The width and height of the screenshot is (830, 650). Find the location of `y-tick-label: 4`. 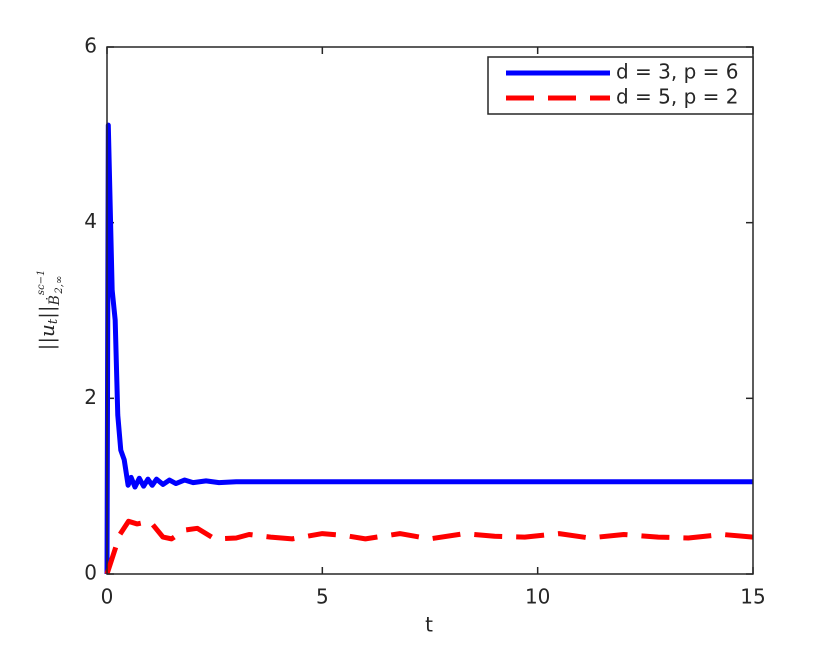

y-tick-label: 4 is located at coordinates (90, 221).